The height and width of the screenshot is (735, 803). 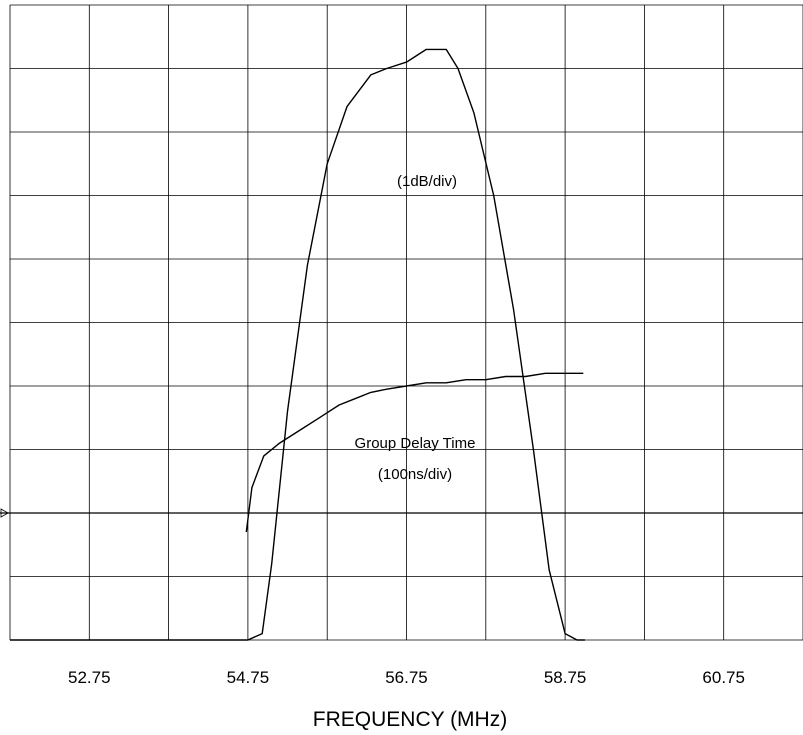 I want to click on x-tick-label: 58.75, so click(x=565, y=677).